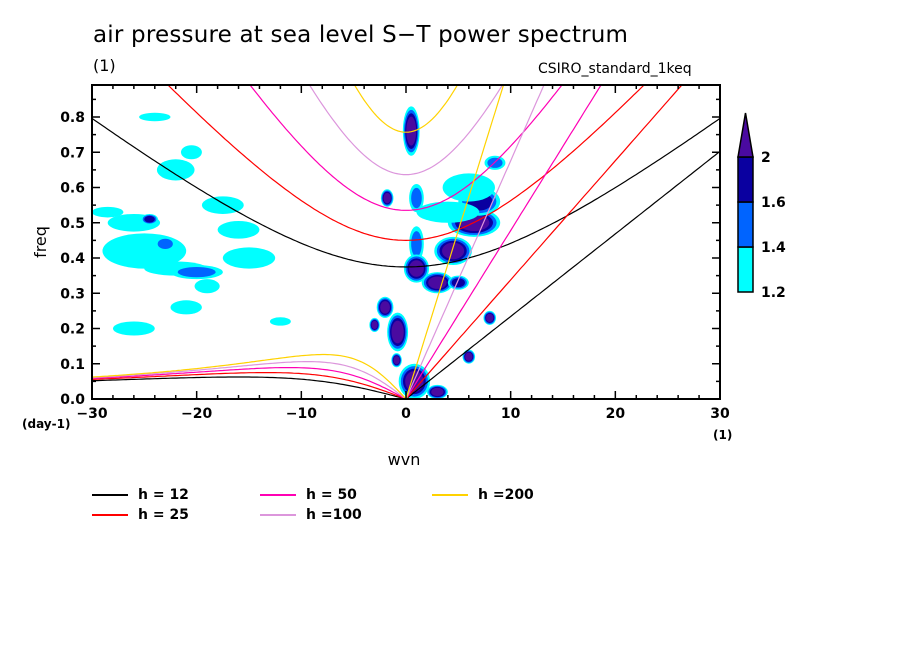  Describe the element at coordinates (511, 414) in the screenshot. I see `x-tick-label: 10` at that location.